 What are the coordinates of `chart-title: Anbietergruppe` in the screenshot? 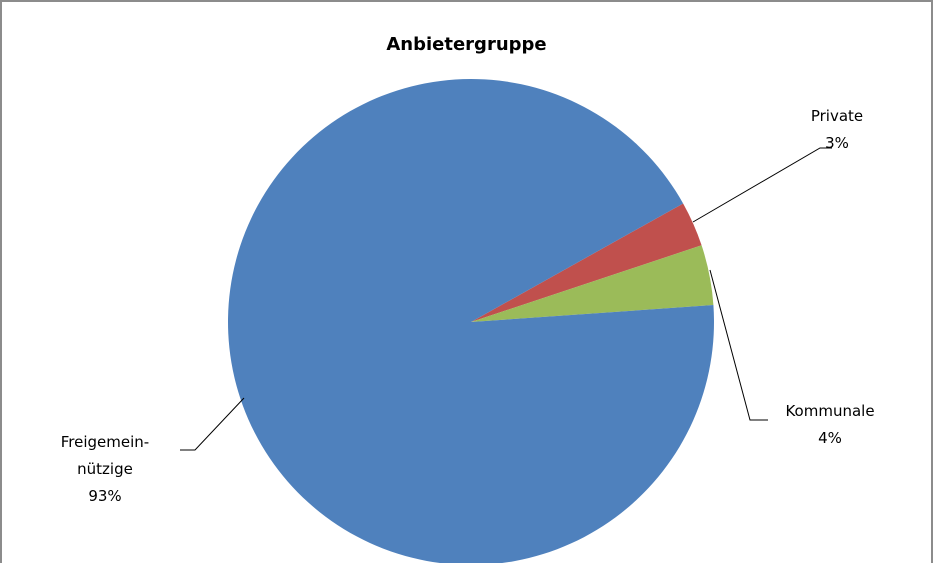 It's located at (466, 44).